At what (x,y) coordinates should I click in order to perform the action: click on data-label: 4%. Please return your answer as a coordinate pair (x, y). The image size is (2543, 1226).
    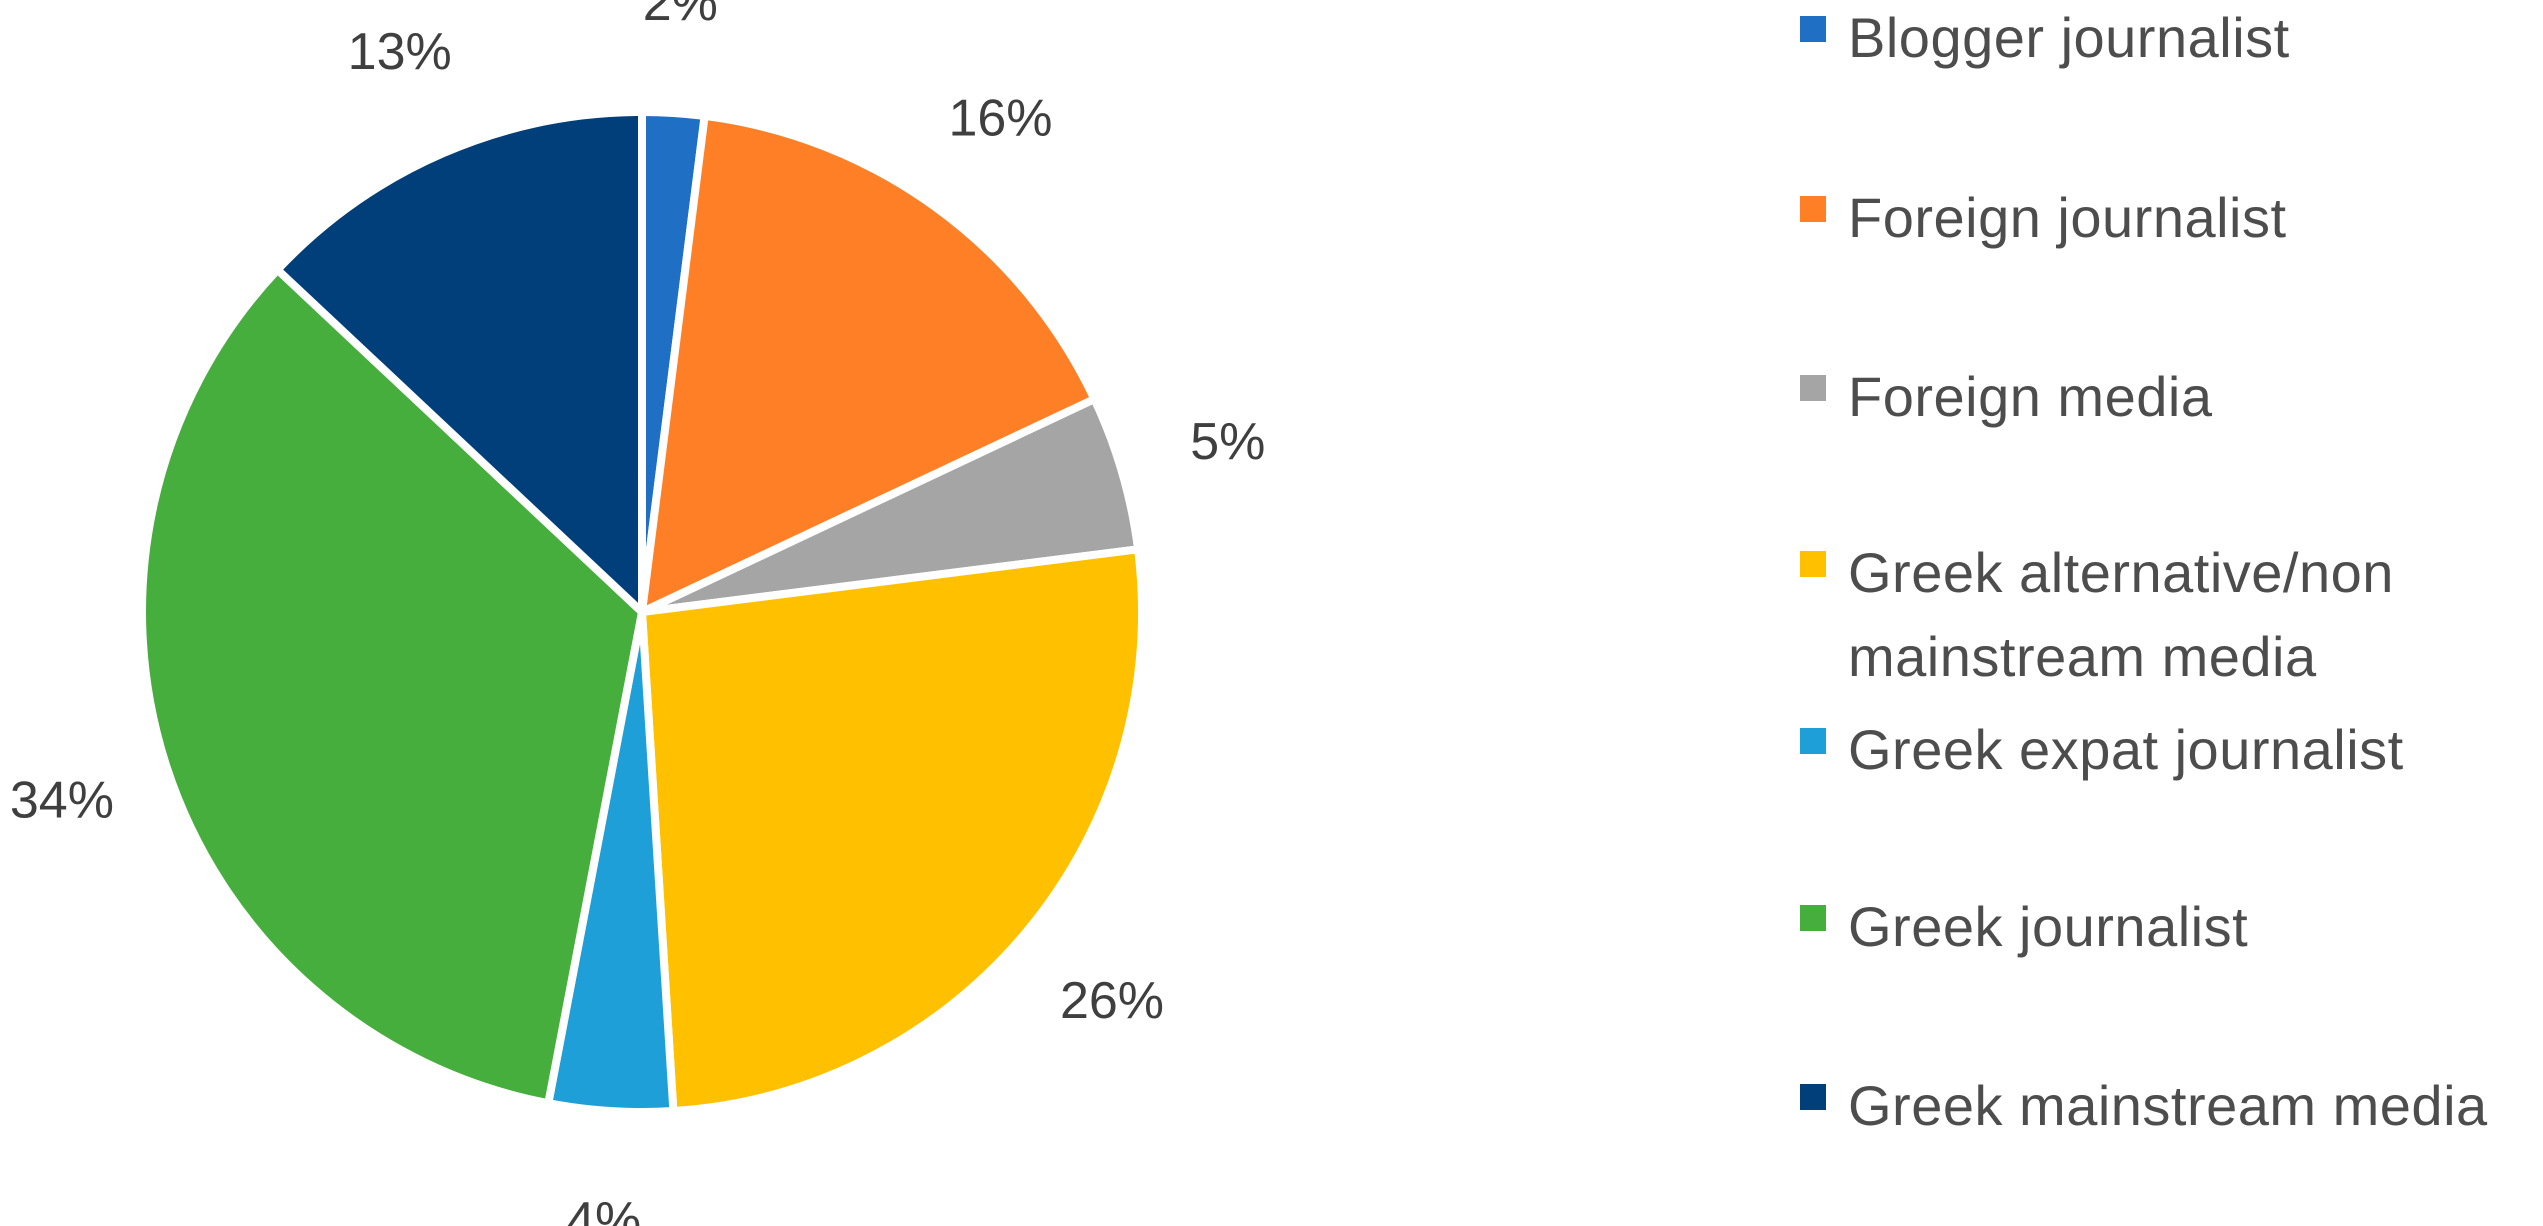
    Looking at the image, I should click on (603, 1209).